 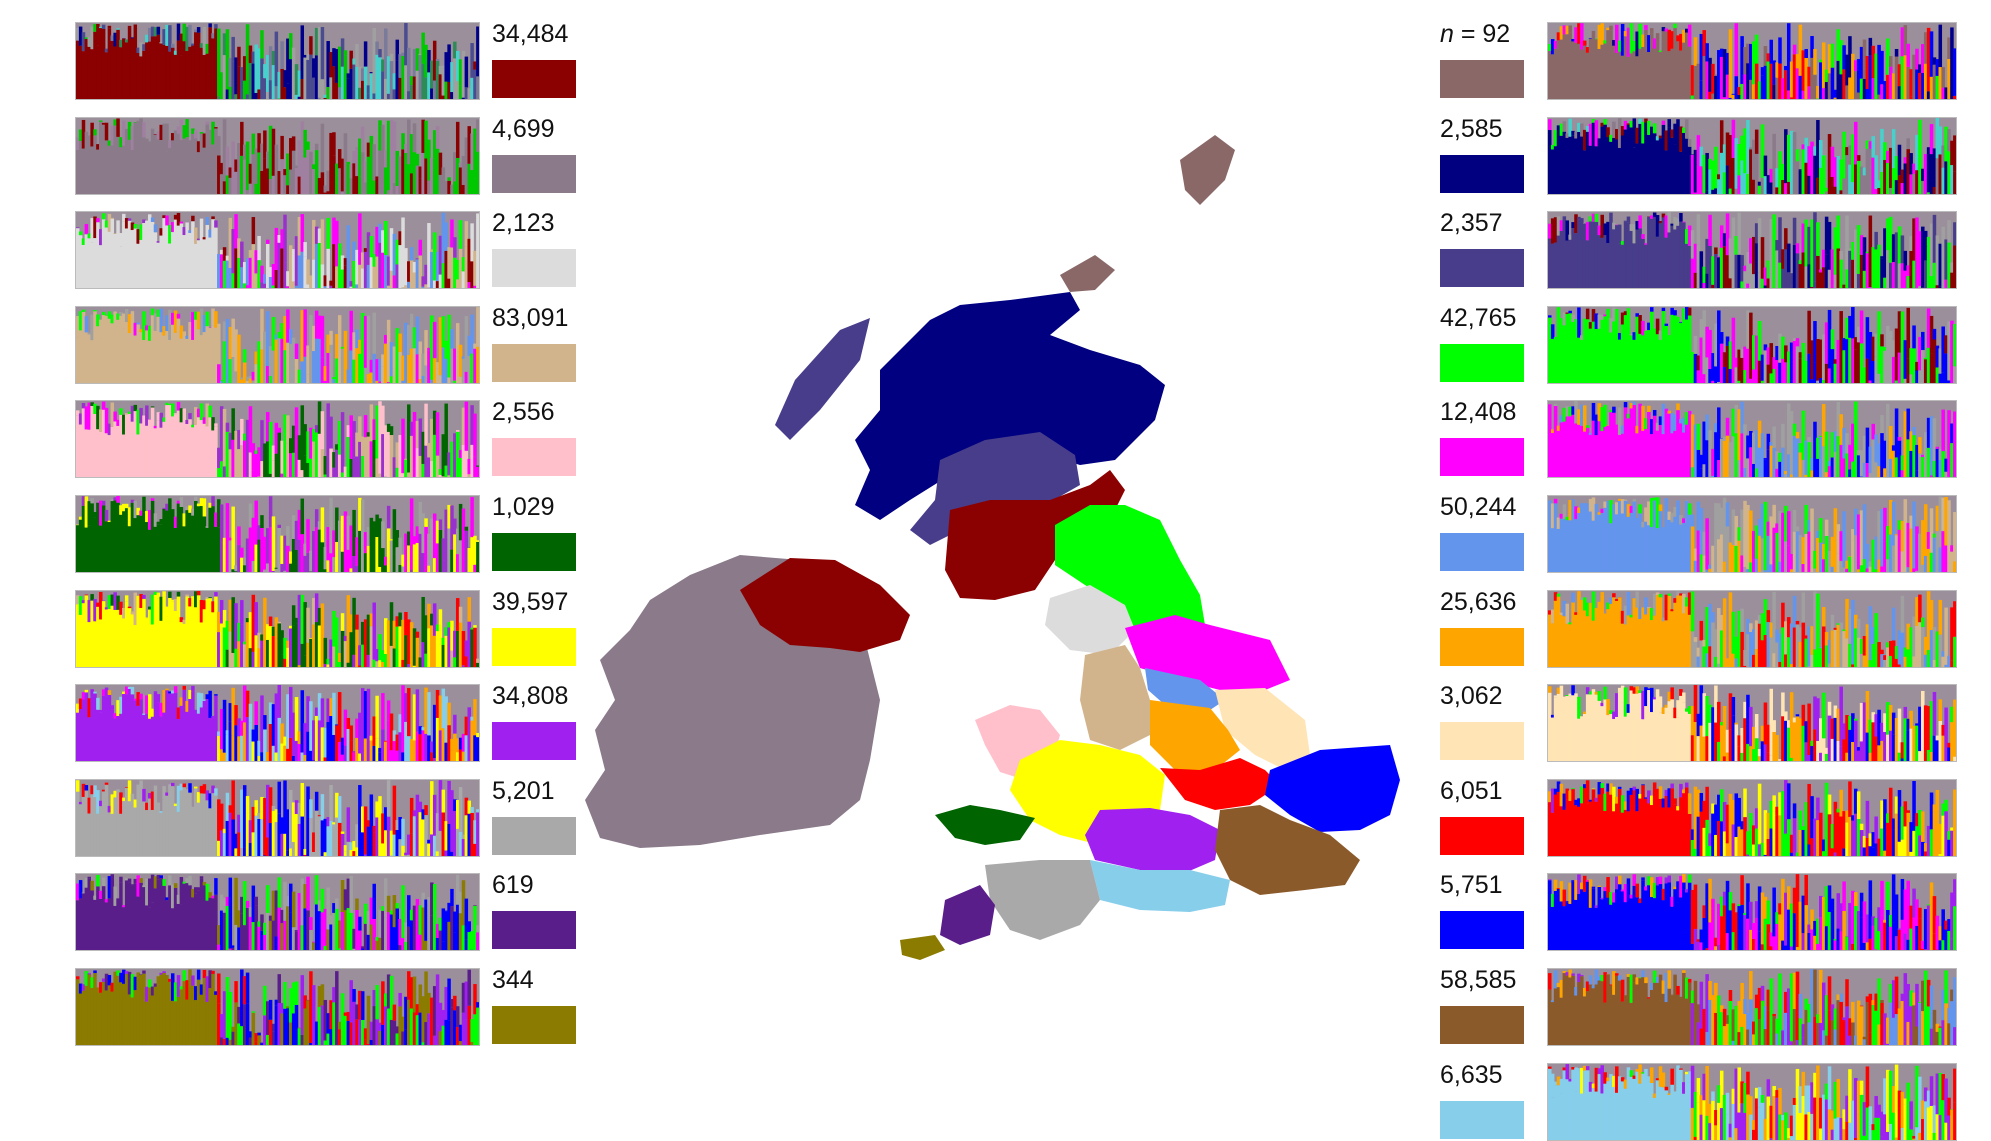 What do you see at coordinates (922, 947) in the screenshot?
I see `map-region-west-cornwall` at bounding box center [922, 947].